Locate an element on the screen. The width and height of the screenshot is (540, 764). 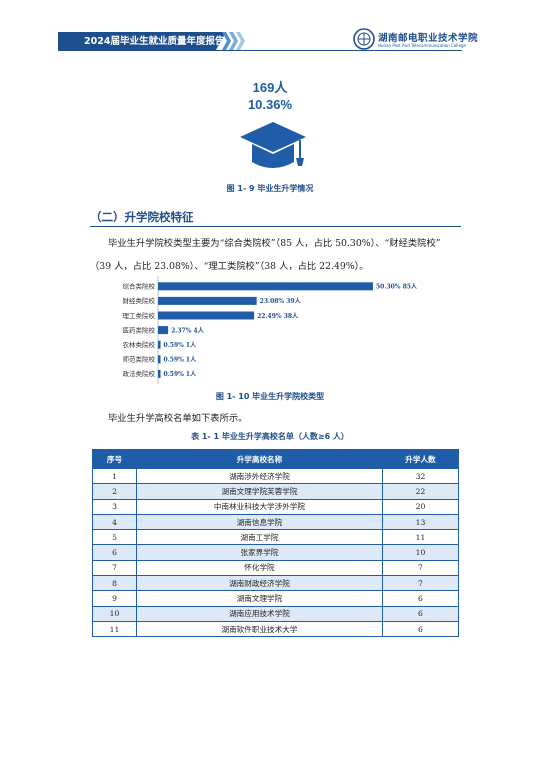
table-row: 11 湖南软件职业技术大学 6 is located at coordinates (276, 629).